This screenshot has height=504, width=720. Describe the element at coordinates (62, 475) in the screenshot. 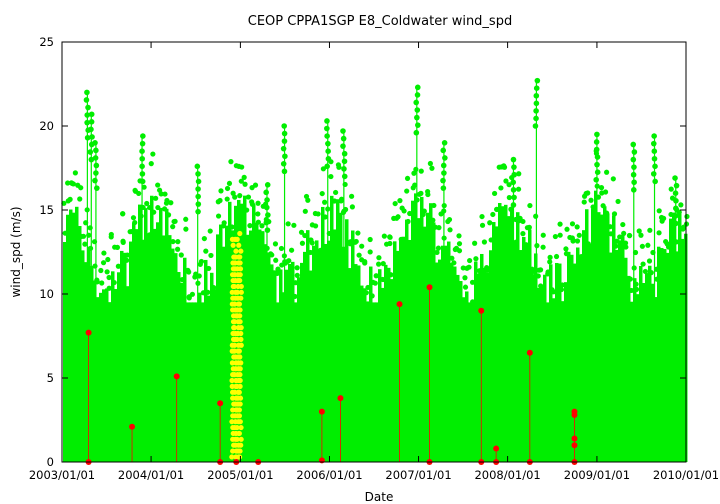

I see `x-tick-label: 2003/01/01` at that location.